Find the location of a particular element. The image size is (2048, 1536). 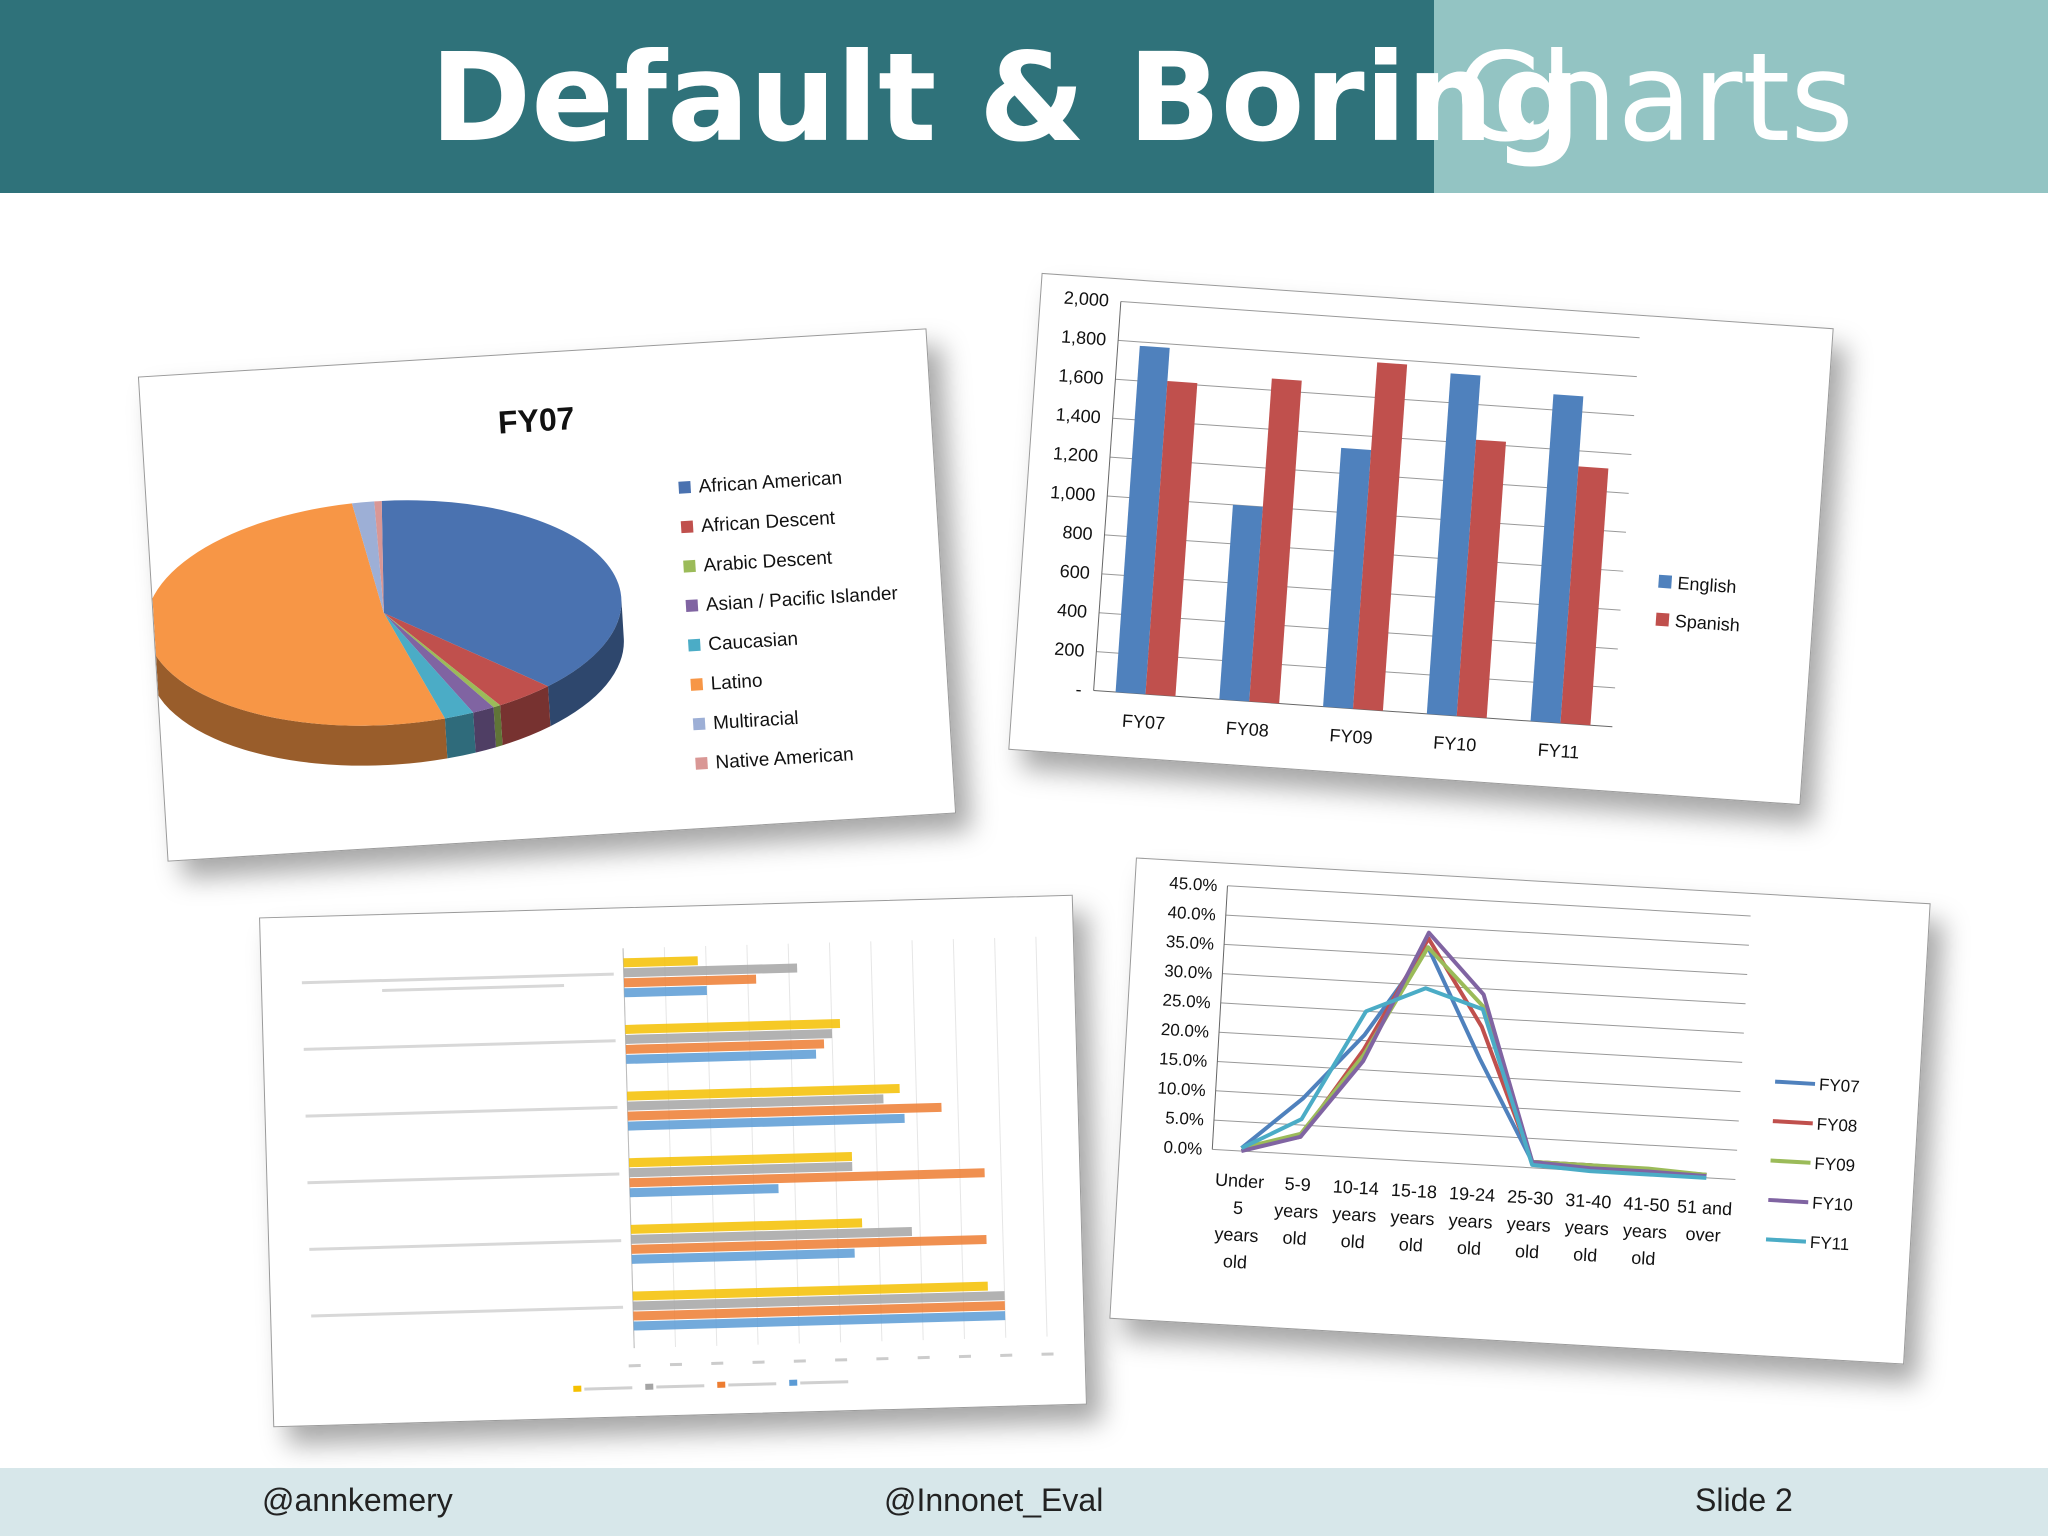

x-tick-label: FY07 is located at coordinates (1143, 722).